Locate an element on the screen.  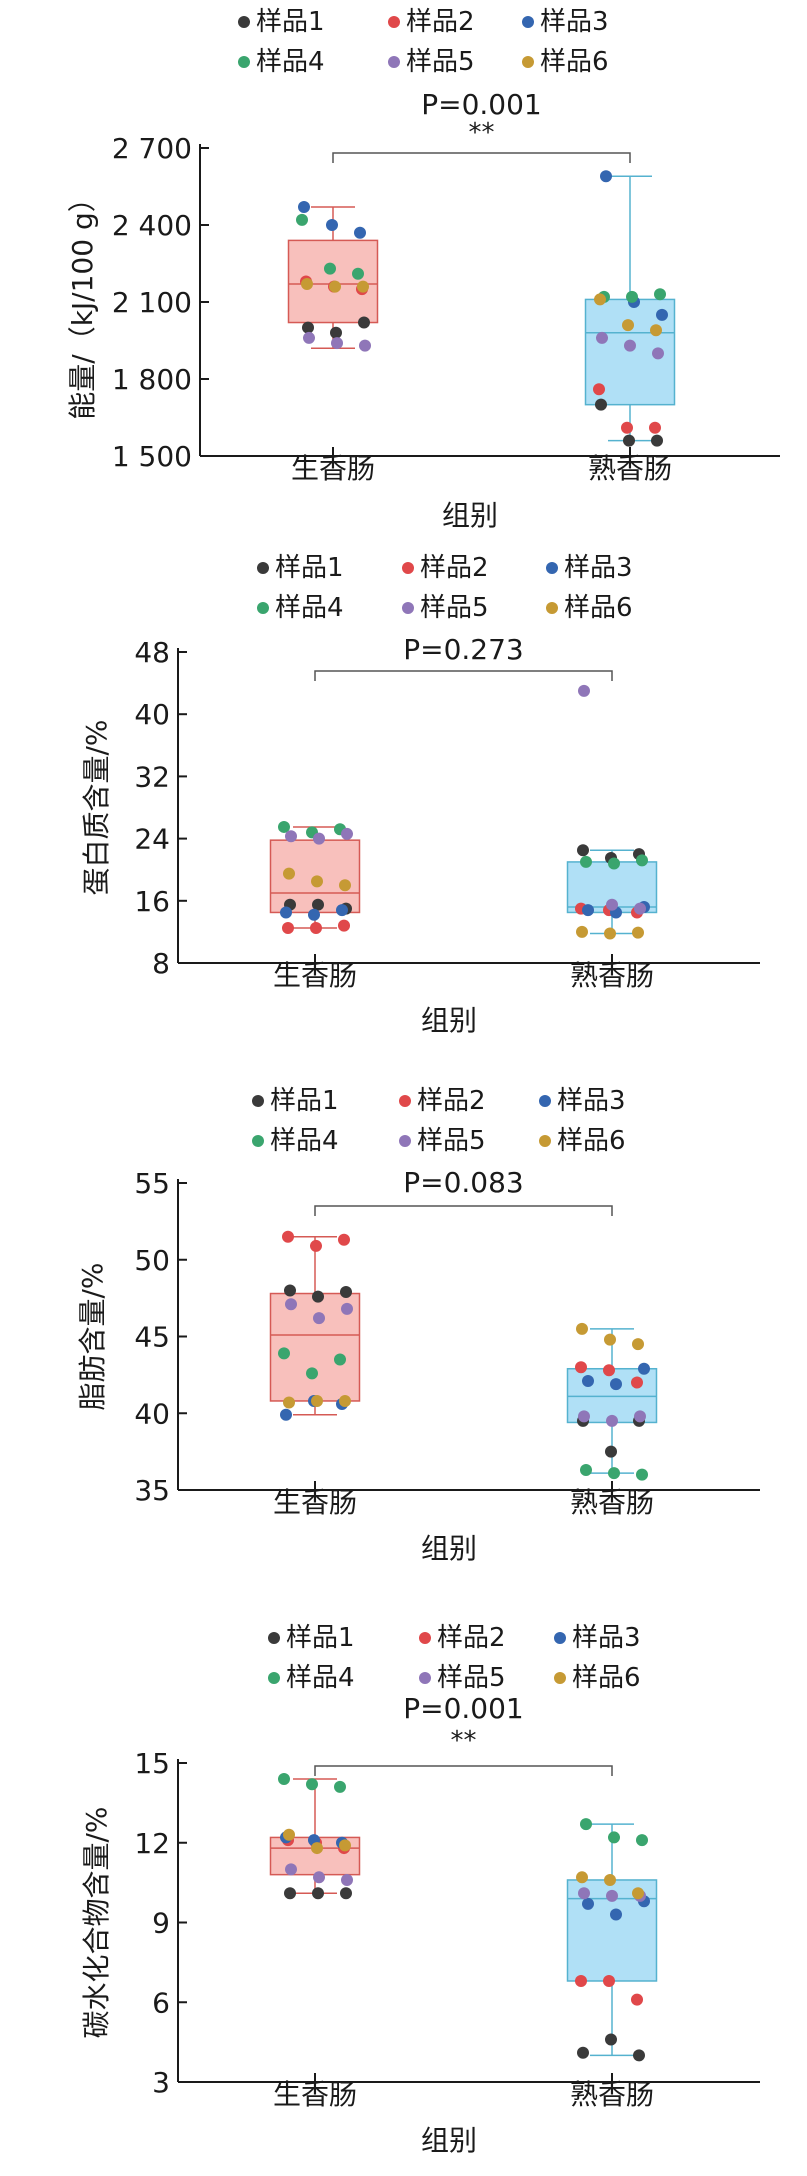
y-tick-label: 1 800 is located at coordinates (152, 379).